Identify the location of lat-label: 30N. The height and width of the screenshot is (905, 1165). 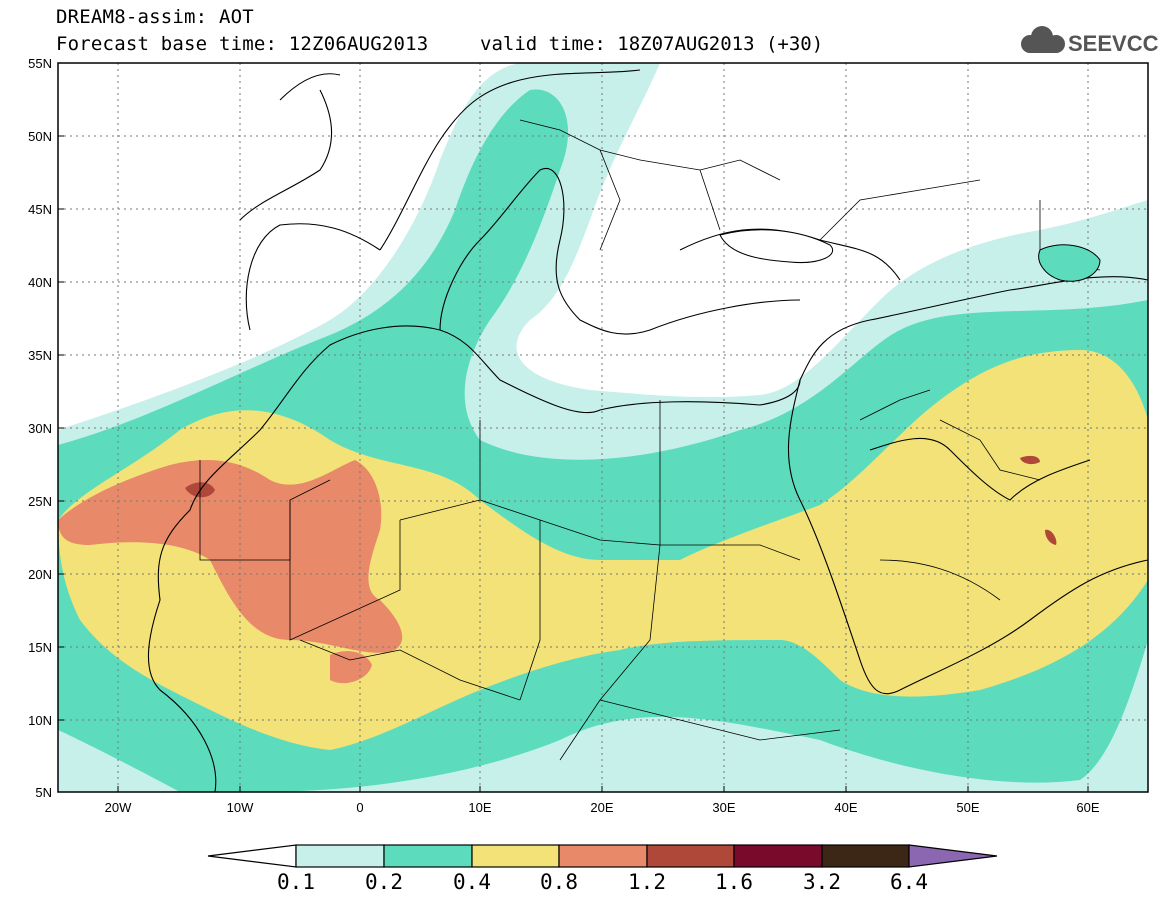
(40, 428).